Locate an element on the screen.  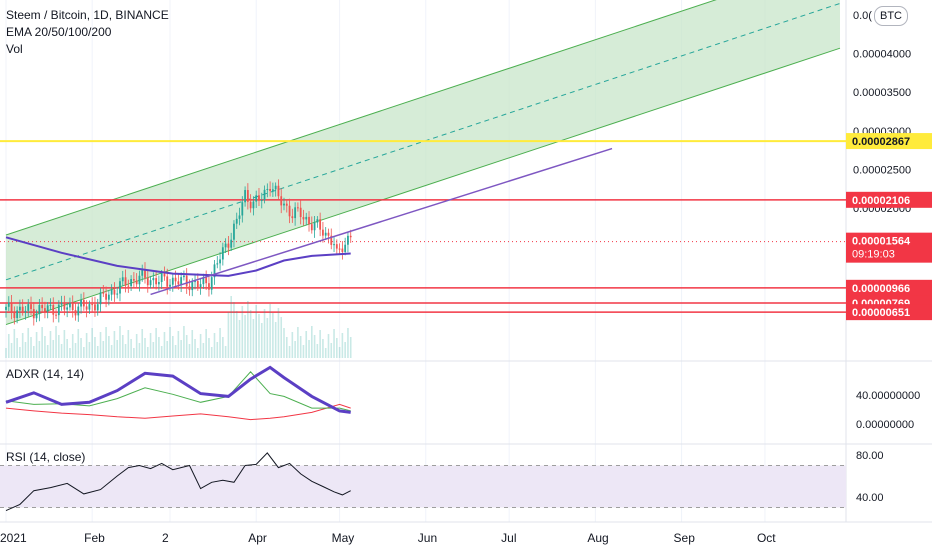
adxr-label: ADXR (14, 14) is located at coordinates (45, 374).